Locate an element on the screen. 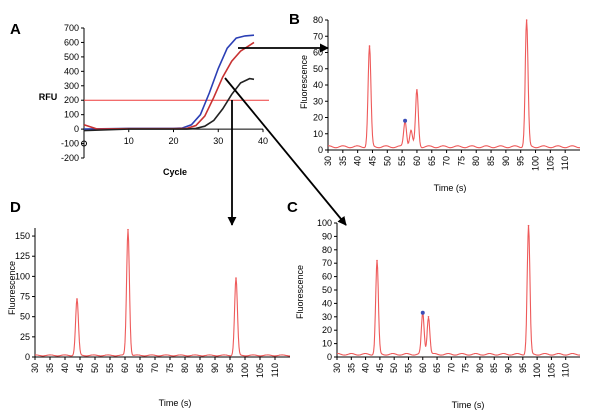  panel-d-y-tick-label: 75 is located at coordinates (25, 297).